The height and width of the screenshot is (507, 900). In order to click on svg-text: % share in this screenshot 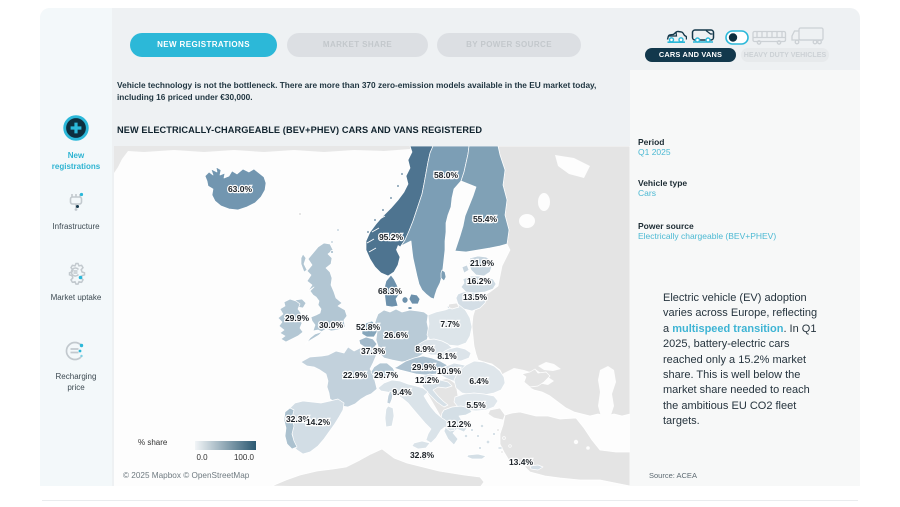, I will do `click(153, 442)`.